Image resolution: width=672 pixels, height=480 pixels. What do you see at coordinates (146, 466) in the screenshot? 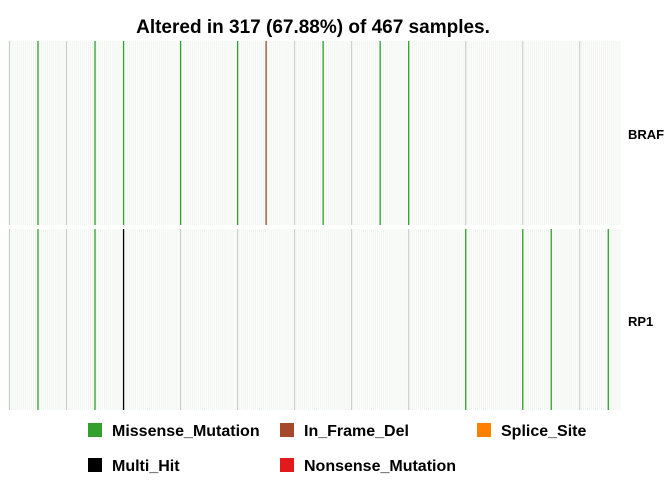
I see `legend-label-multi-hit: Multi_Hit` at bounding box center [146, 466].